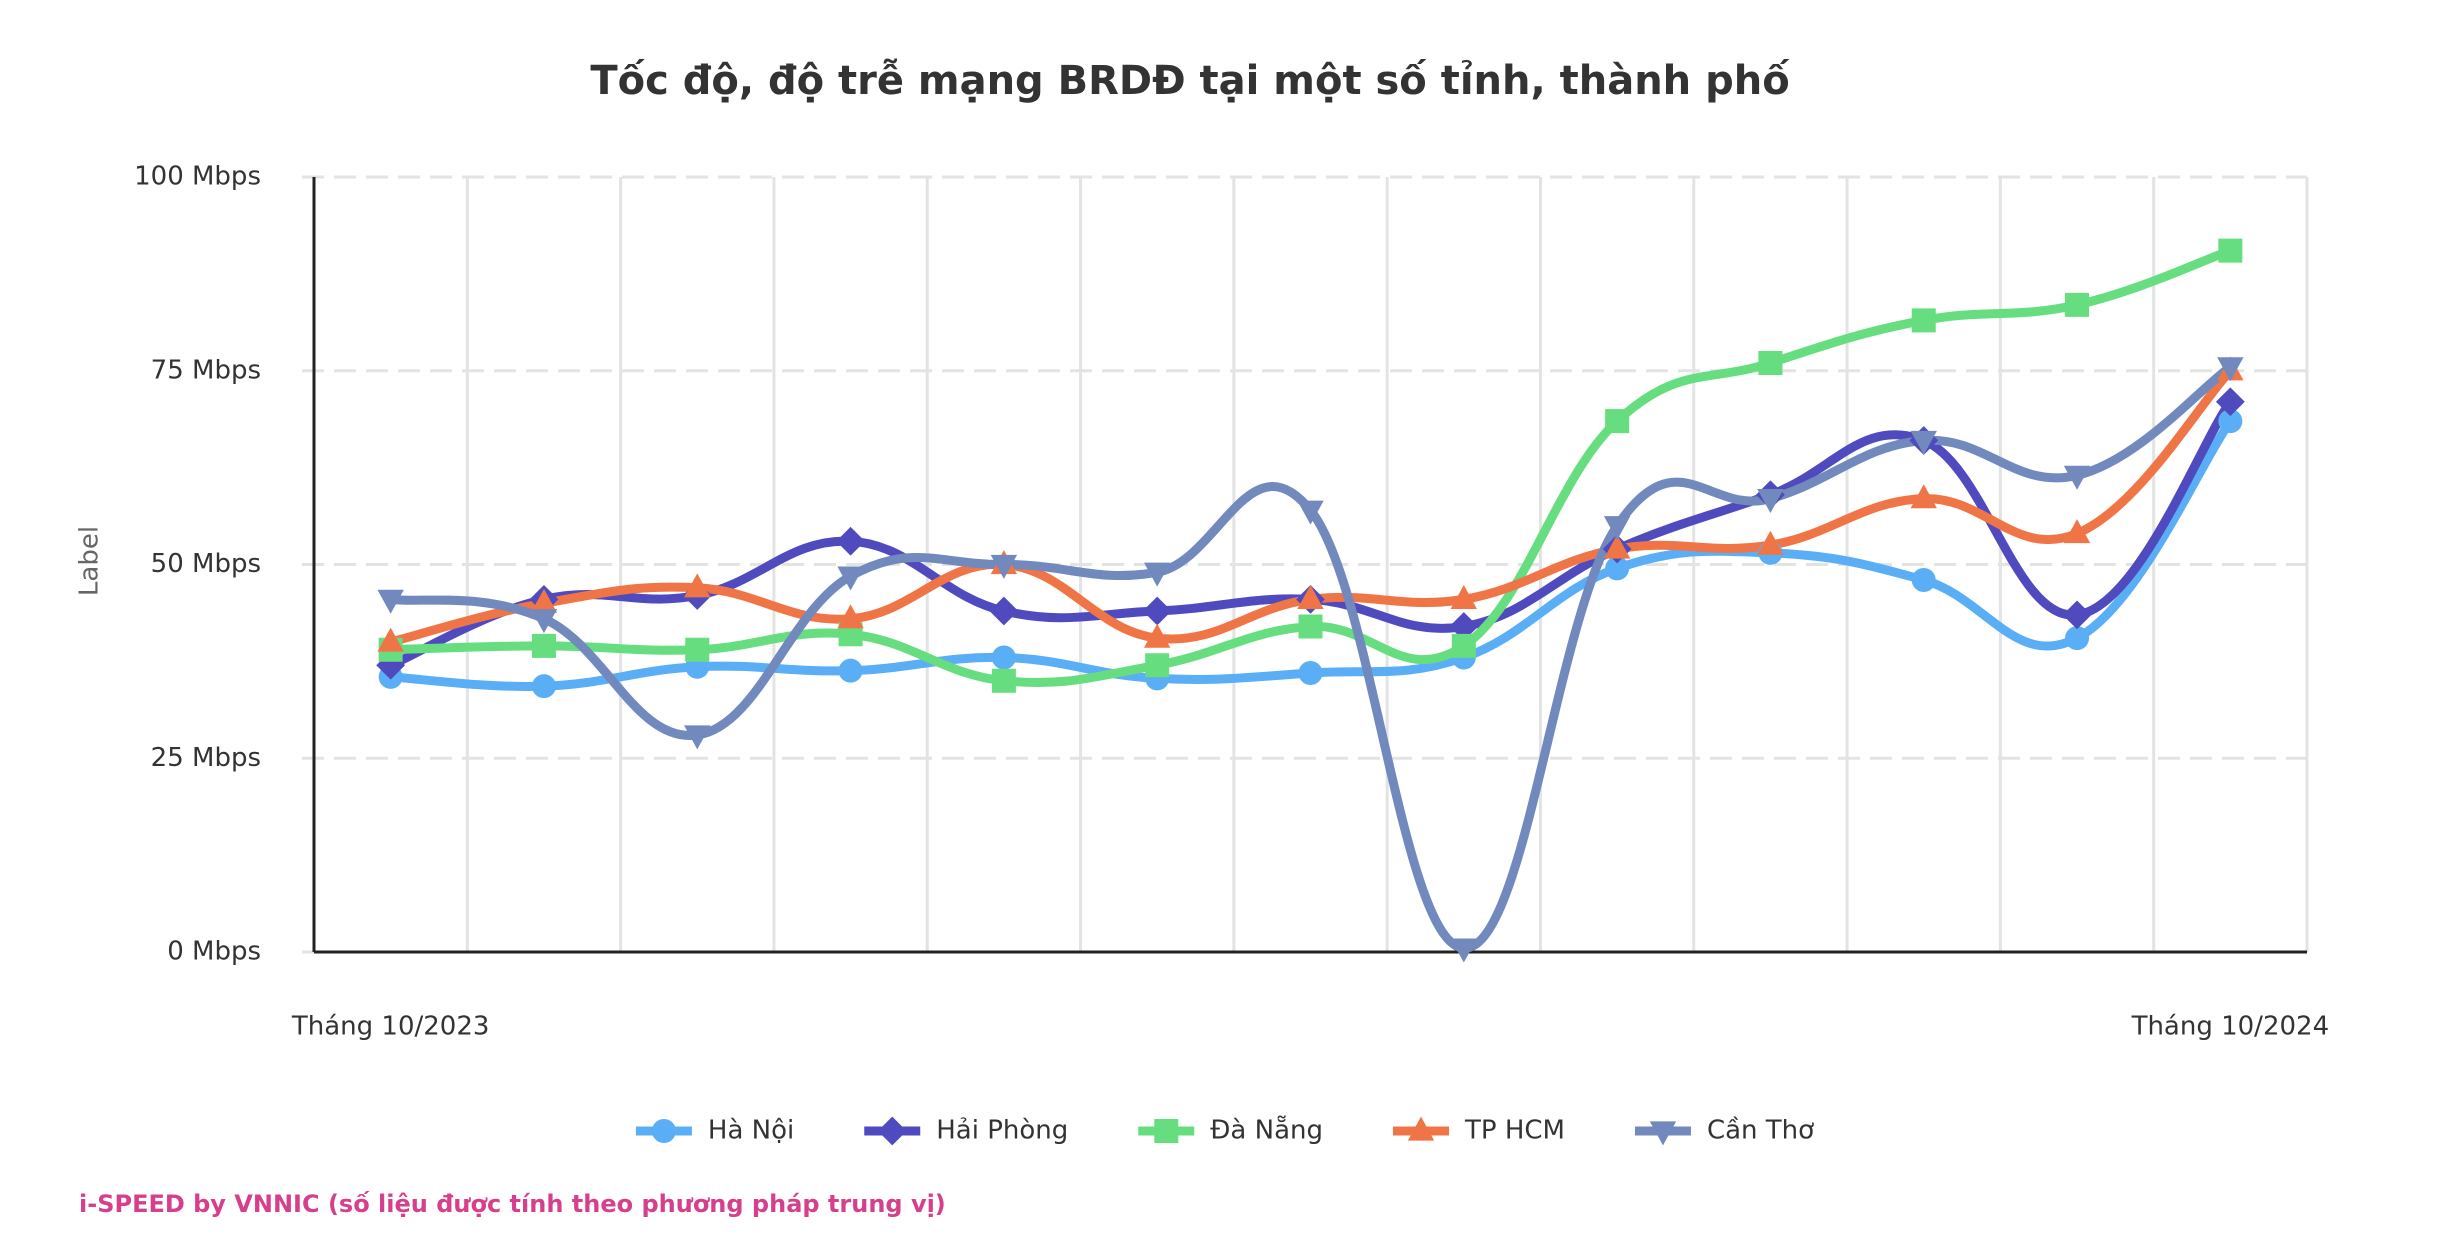  I want to click on y-tick-label: 0 Mbps, so click(214, 952).